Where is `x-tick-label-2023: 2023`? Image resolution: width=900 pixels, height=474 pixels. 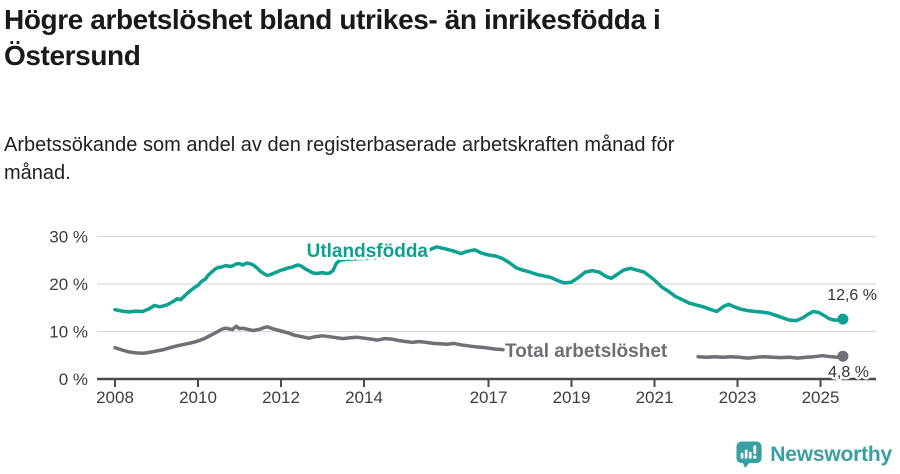 x-tick-label-2023: 2023 is located at coordinates (738, 397).